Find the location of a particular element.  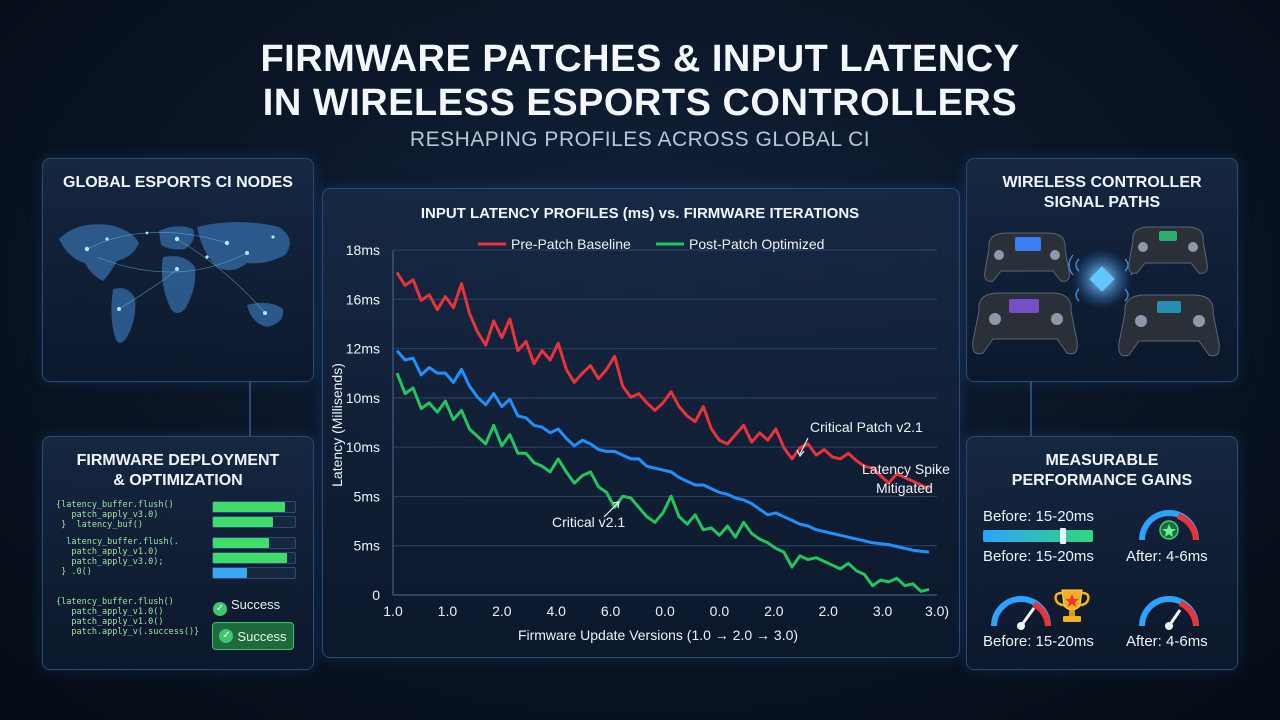

connector-right is located at coordinates (1031, 408).